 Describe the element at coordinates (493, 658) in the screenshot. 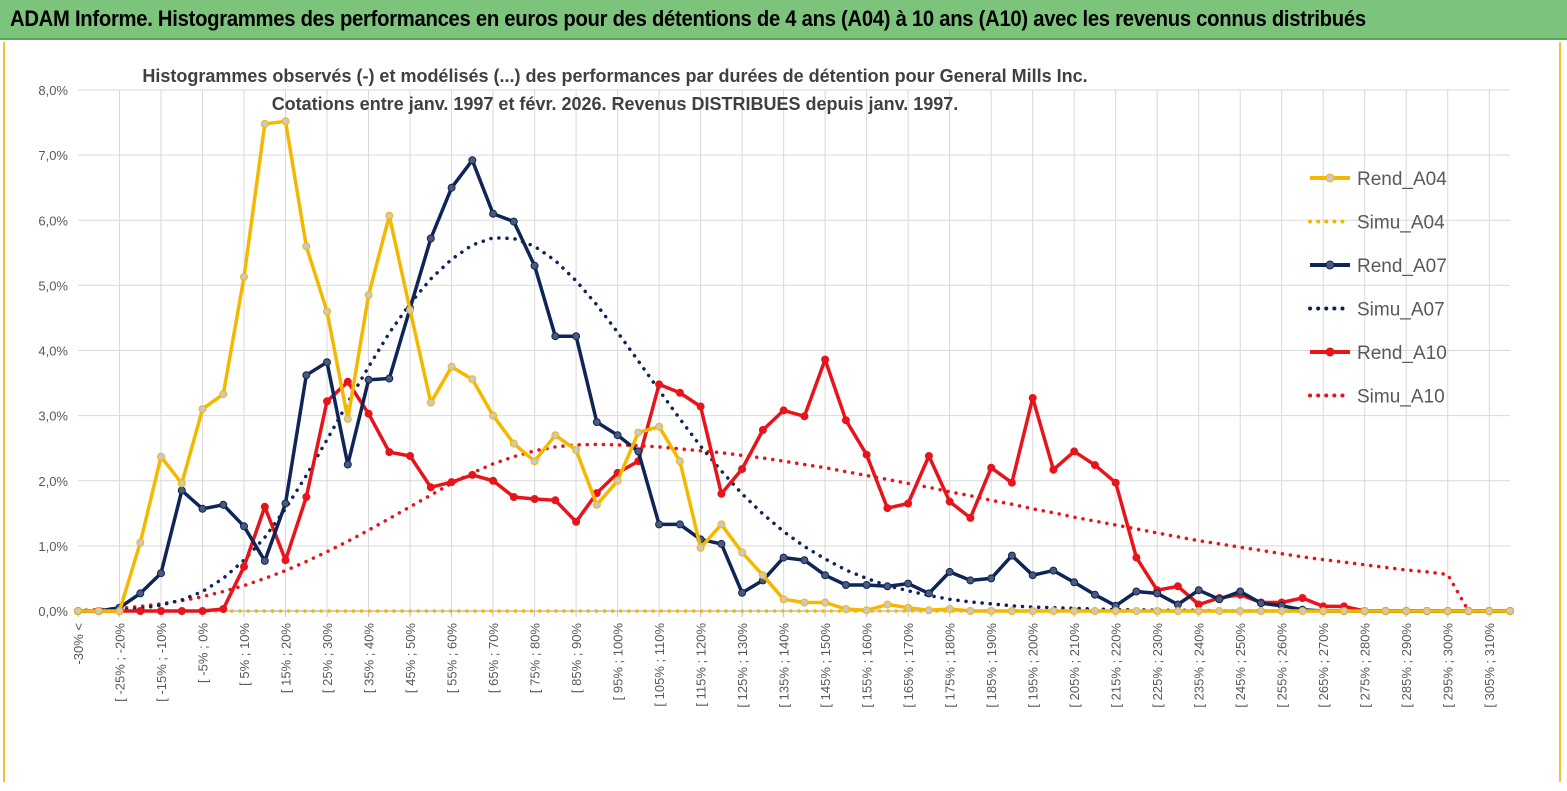

I see `x-tick-label: [ 65% ; 70%` at that location.